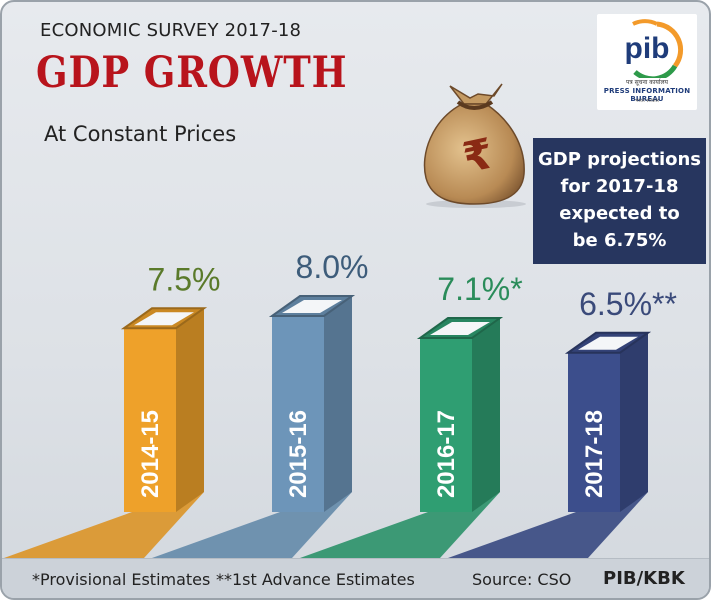  I want to click on svg-text: pib, so click(647, 48).